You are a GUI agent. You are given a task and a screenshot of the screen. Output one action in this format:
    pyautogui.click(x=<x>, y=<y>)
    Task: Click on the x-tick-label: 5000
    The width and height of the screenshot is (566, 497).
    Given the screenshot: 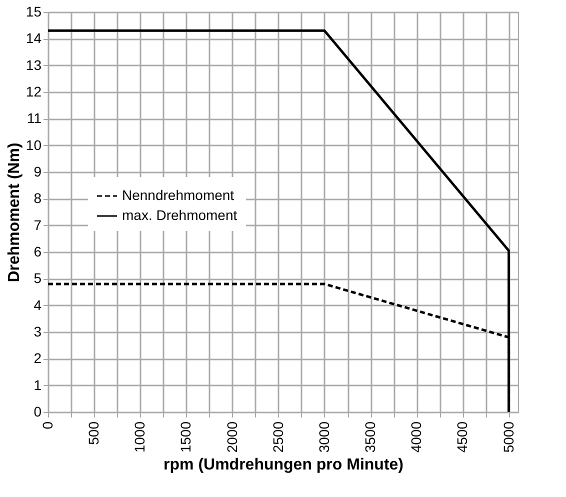 What is the action you would take?
    pyautogui.click(x=508, y=437)
    